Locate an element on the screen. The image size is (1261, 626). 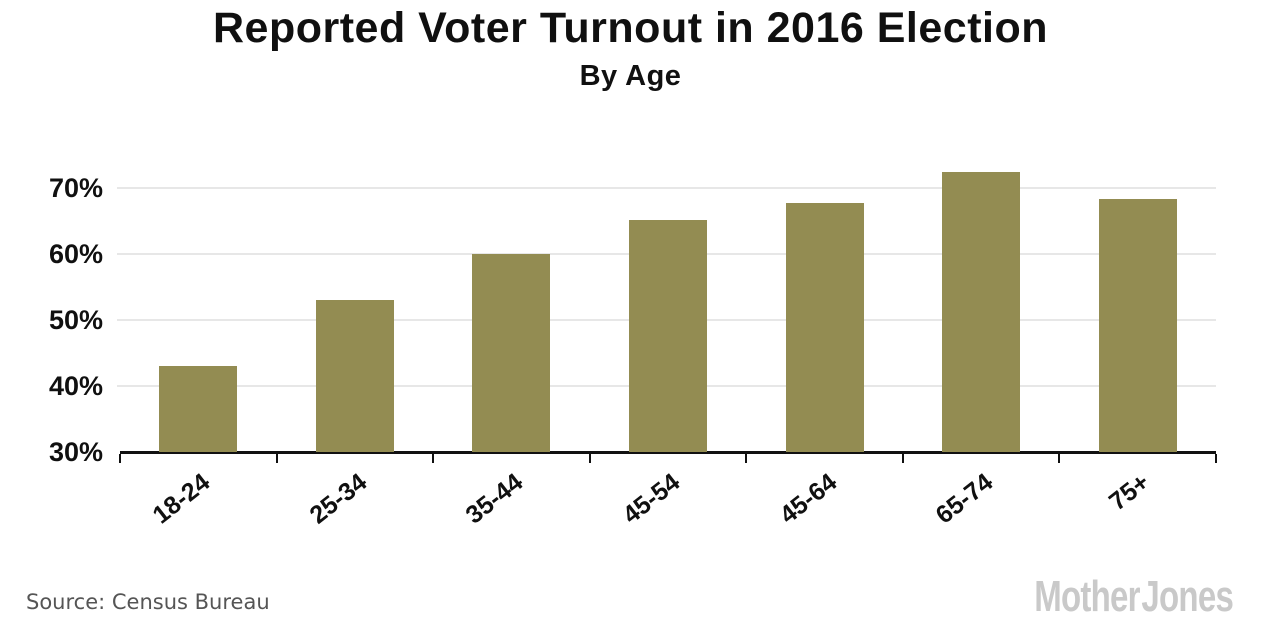
y-axis-labels: 30% 40% 50% 60% 70% is located at coordinates (51, 311).